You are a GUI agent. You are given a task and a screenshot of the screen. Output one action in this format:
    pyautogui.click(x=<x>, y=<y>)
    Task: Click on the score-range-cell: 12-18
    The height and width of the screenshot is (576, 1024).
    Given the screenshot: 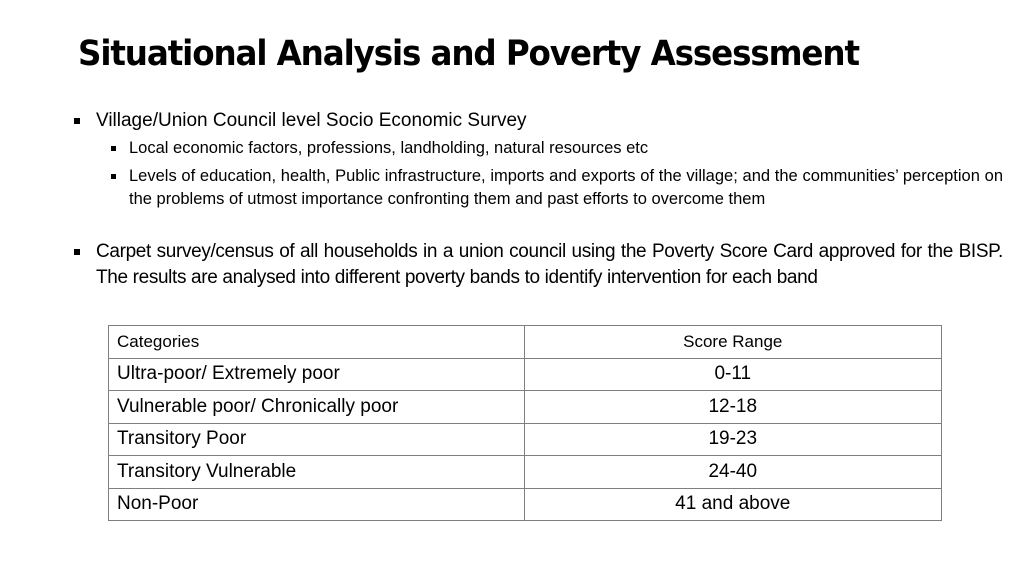 What is the action you would take?
    pyautogui.click(x=733, y=407)
    